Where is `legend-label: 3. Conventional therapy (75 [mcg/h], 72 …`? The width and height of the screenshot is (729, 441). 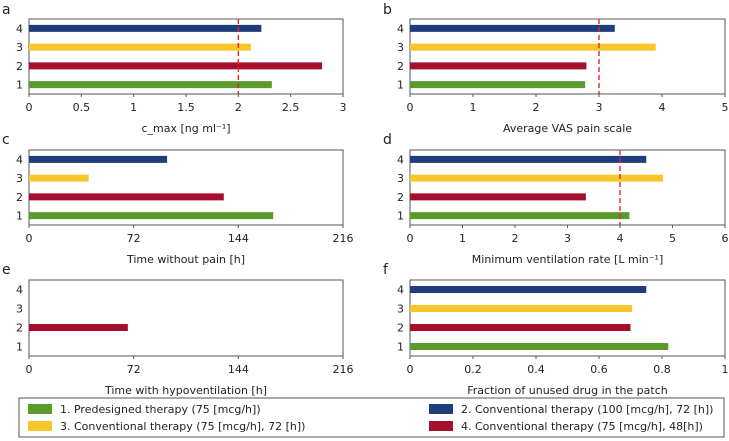
legend-label: 3. Conventional therapy (75 [mcg/h], 72 … is located at coordinates (182, 426).